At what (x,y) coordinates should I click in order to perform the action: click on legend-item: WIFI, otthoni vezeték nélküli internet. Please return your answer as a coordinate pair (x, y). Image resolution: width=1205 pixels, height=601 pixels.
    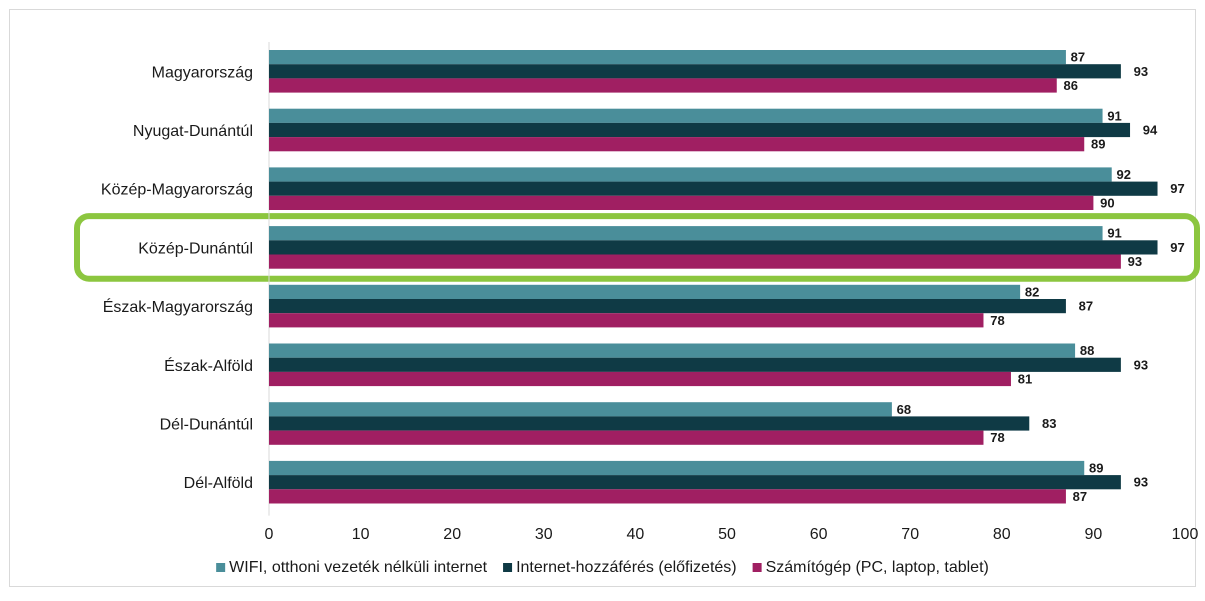
    Looking at the image, I should click on (351, 567).